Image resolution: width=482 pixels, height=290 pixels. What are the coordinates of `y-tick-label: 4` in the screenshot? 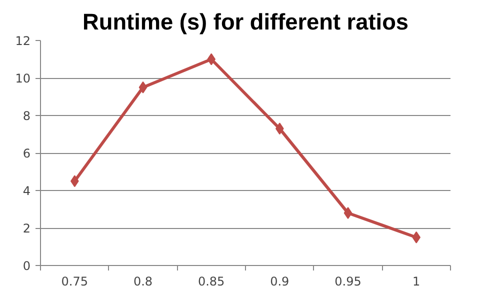 It's located at (26, 191).